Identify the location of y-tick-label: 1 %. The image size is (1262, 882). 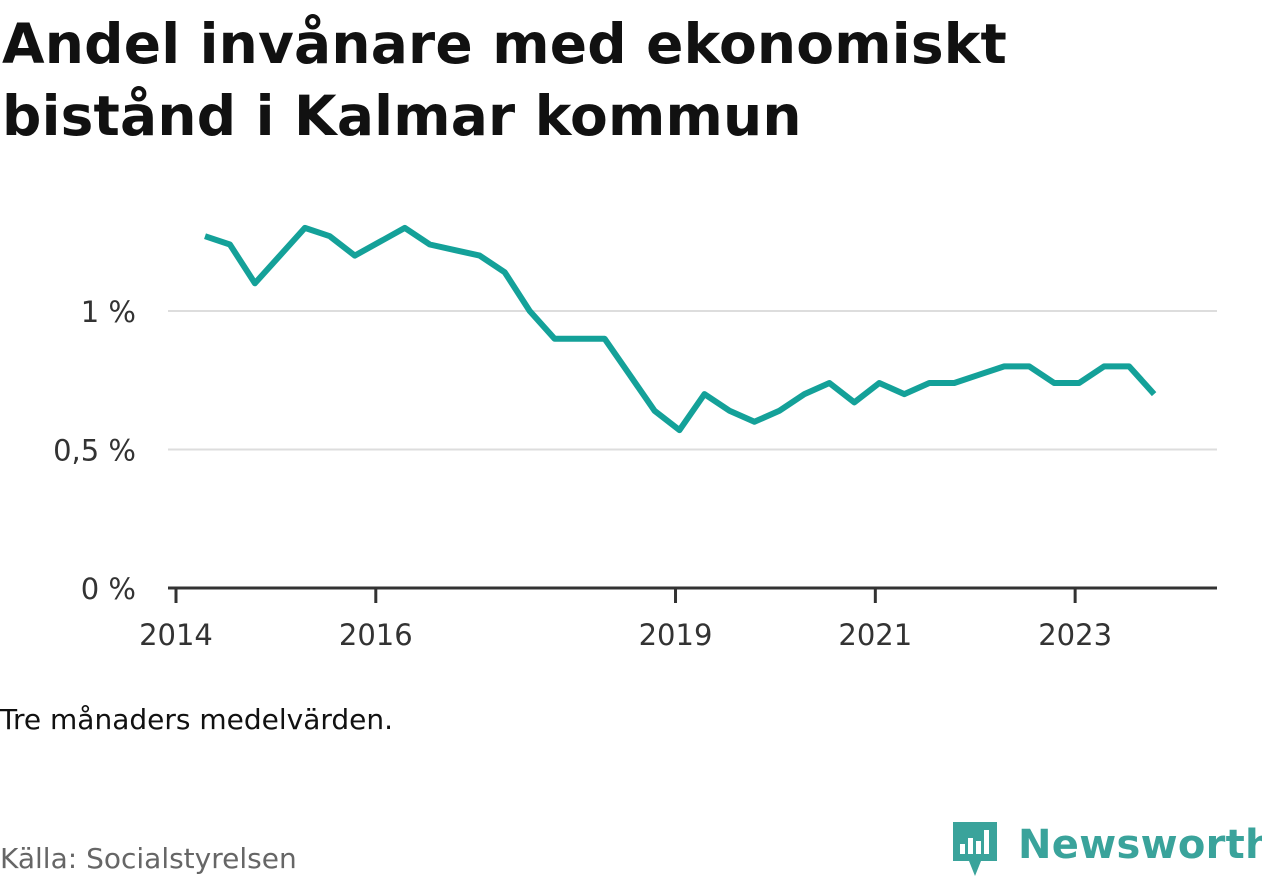
(108, 312).